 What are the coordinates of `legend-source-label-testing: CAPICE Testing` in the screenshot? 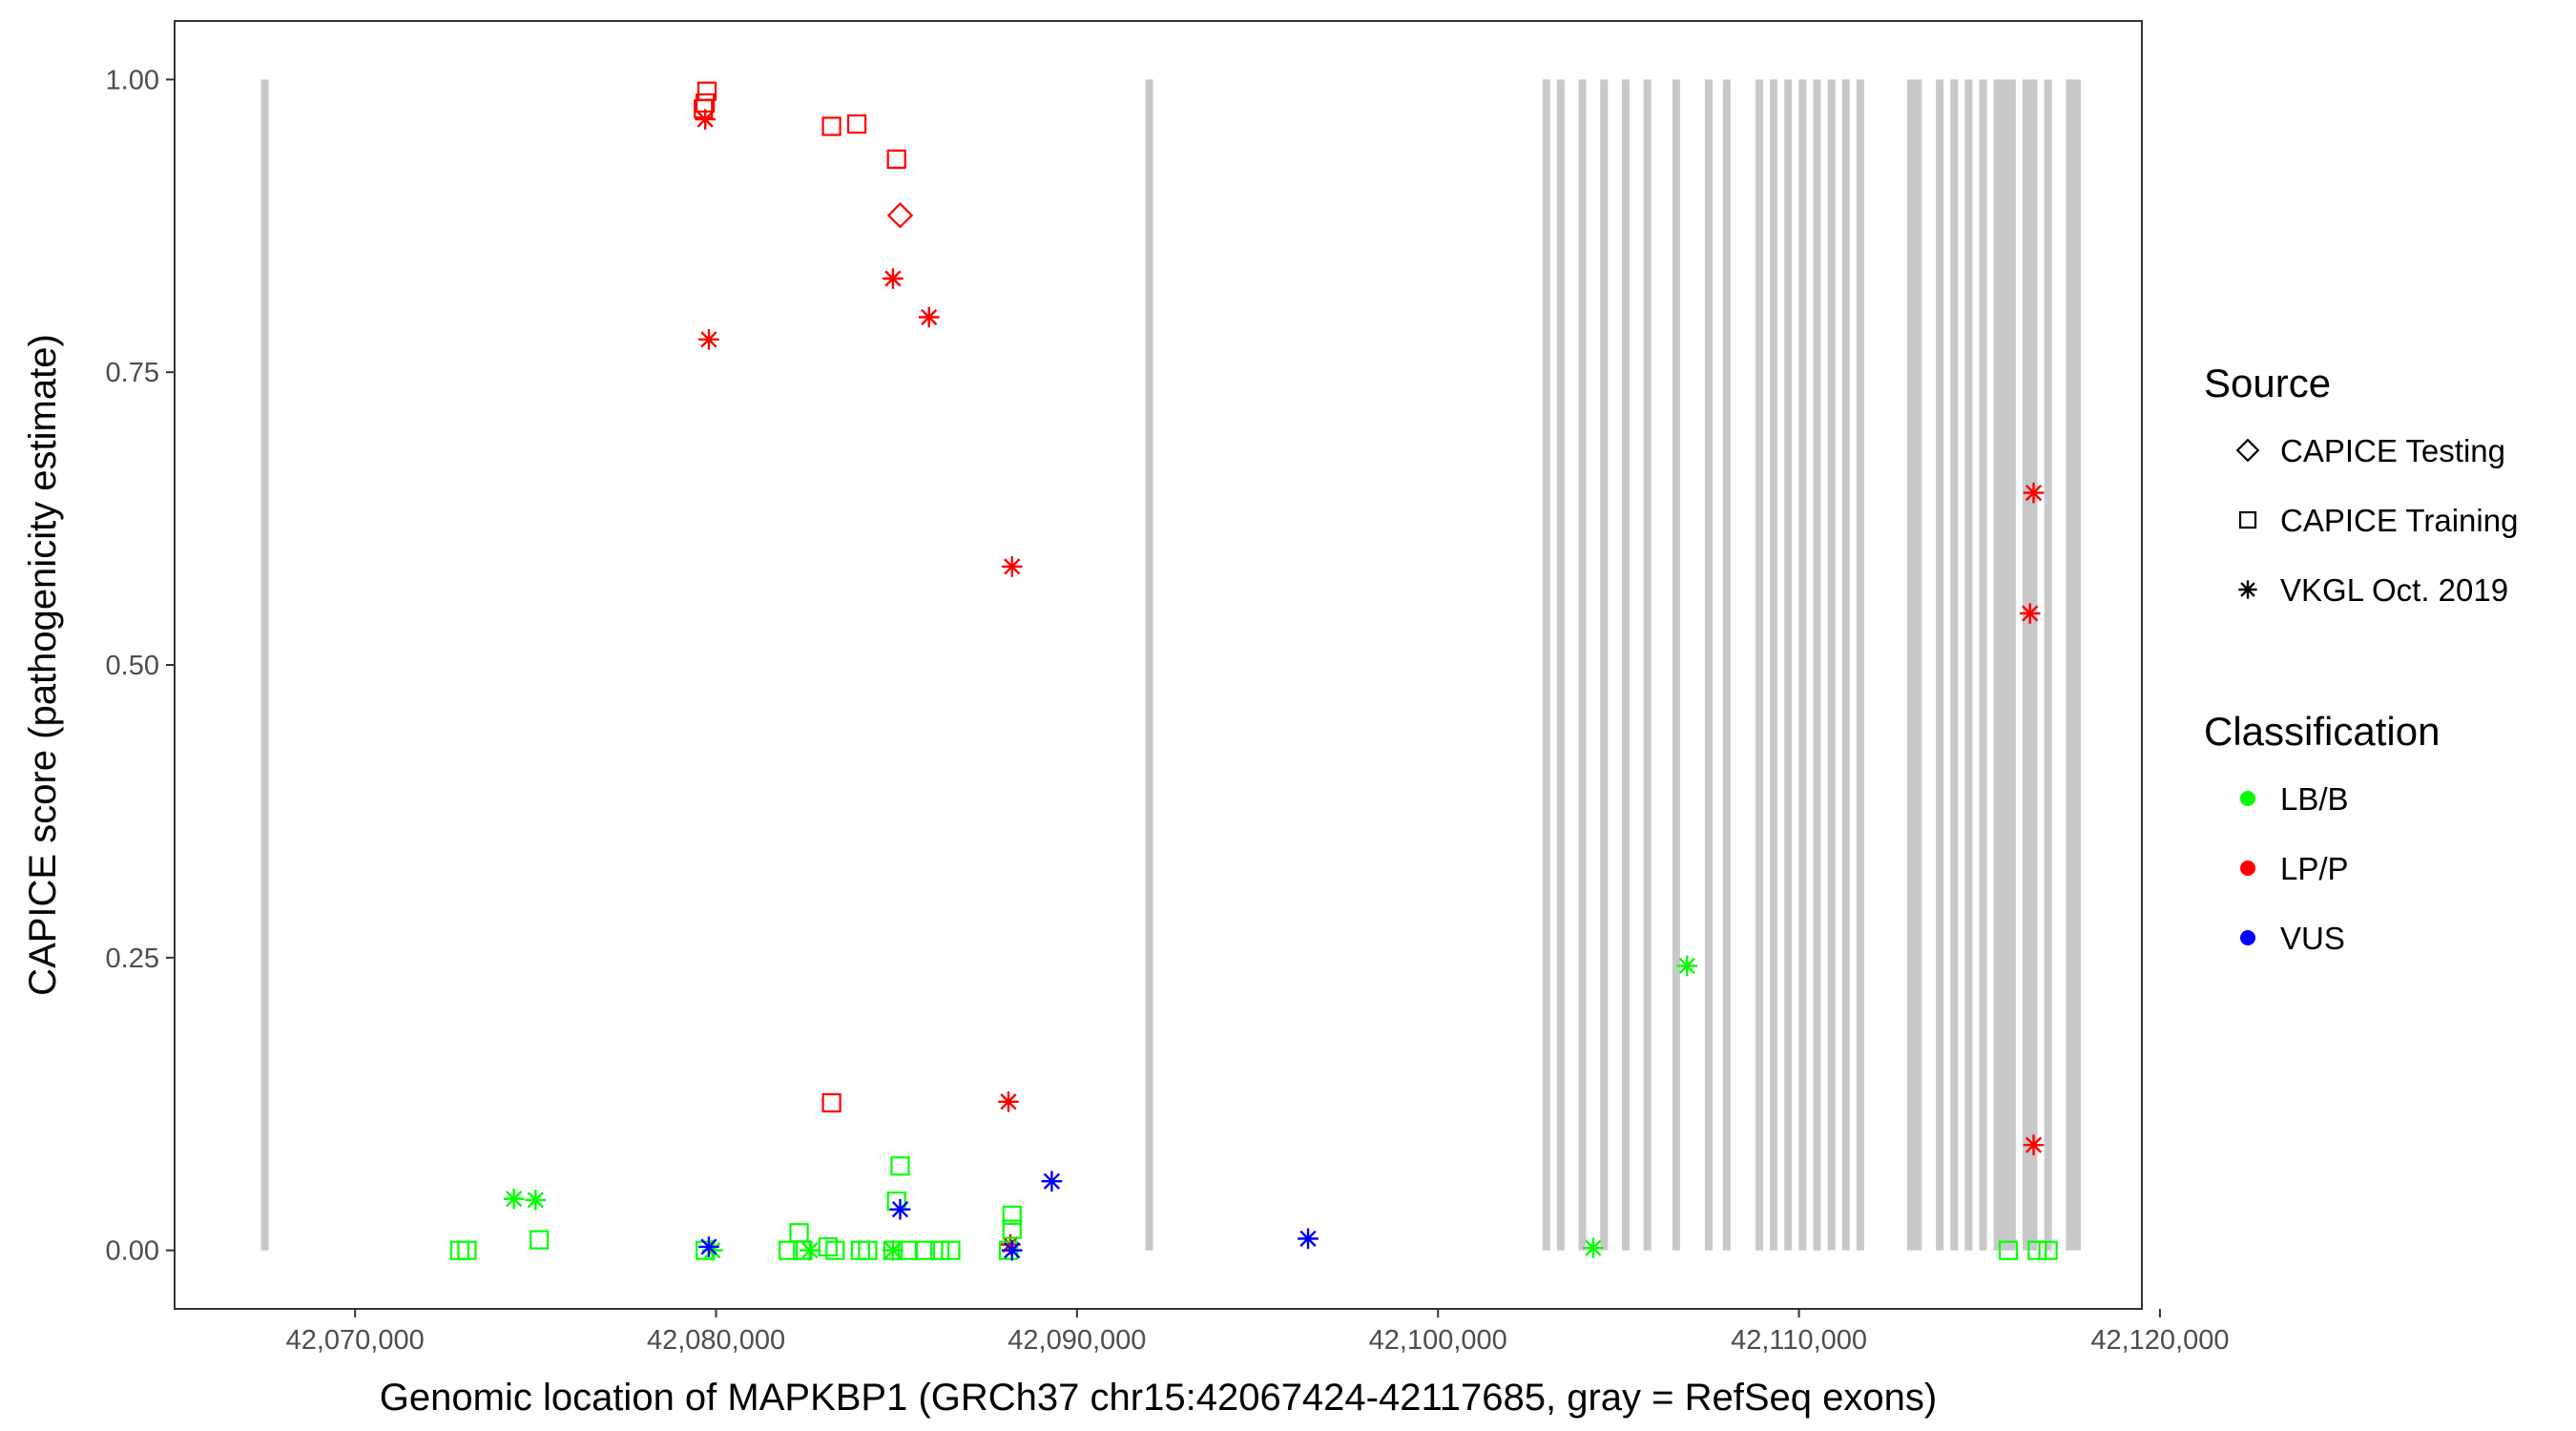 It's located at (2392, 450).